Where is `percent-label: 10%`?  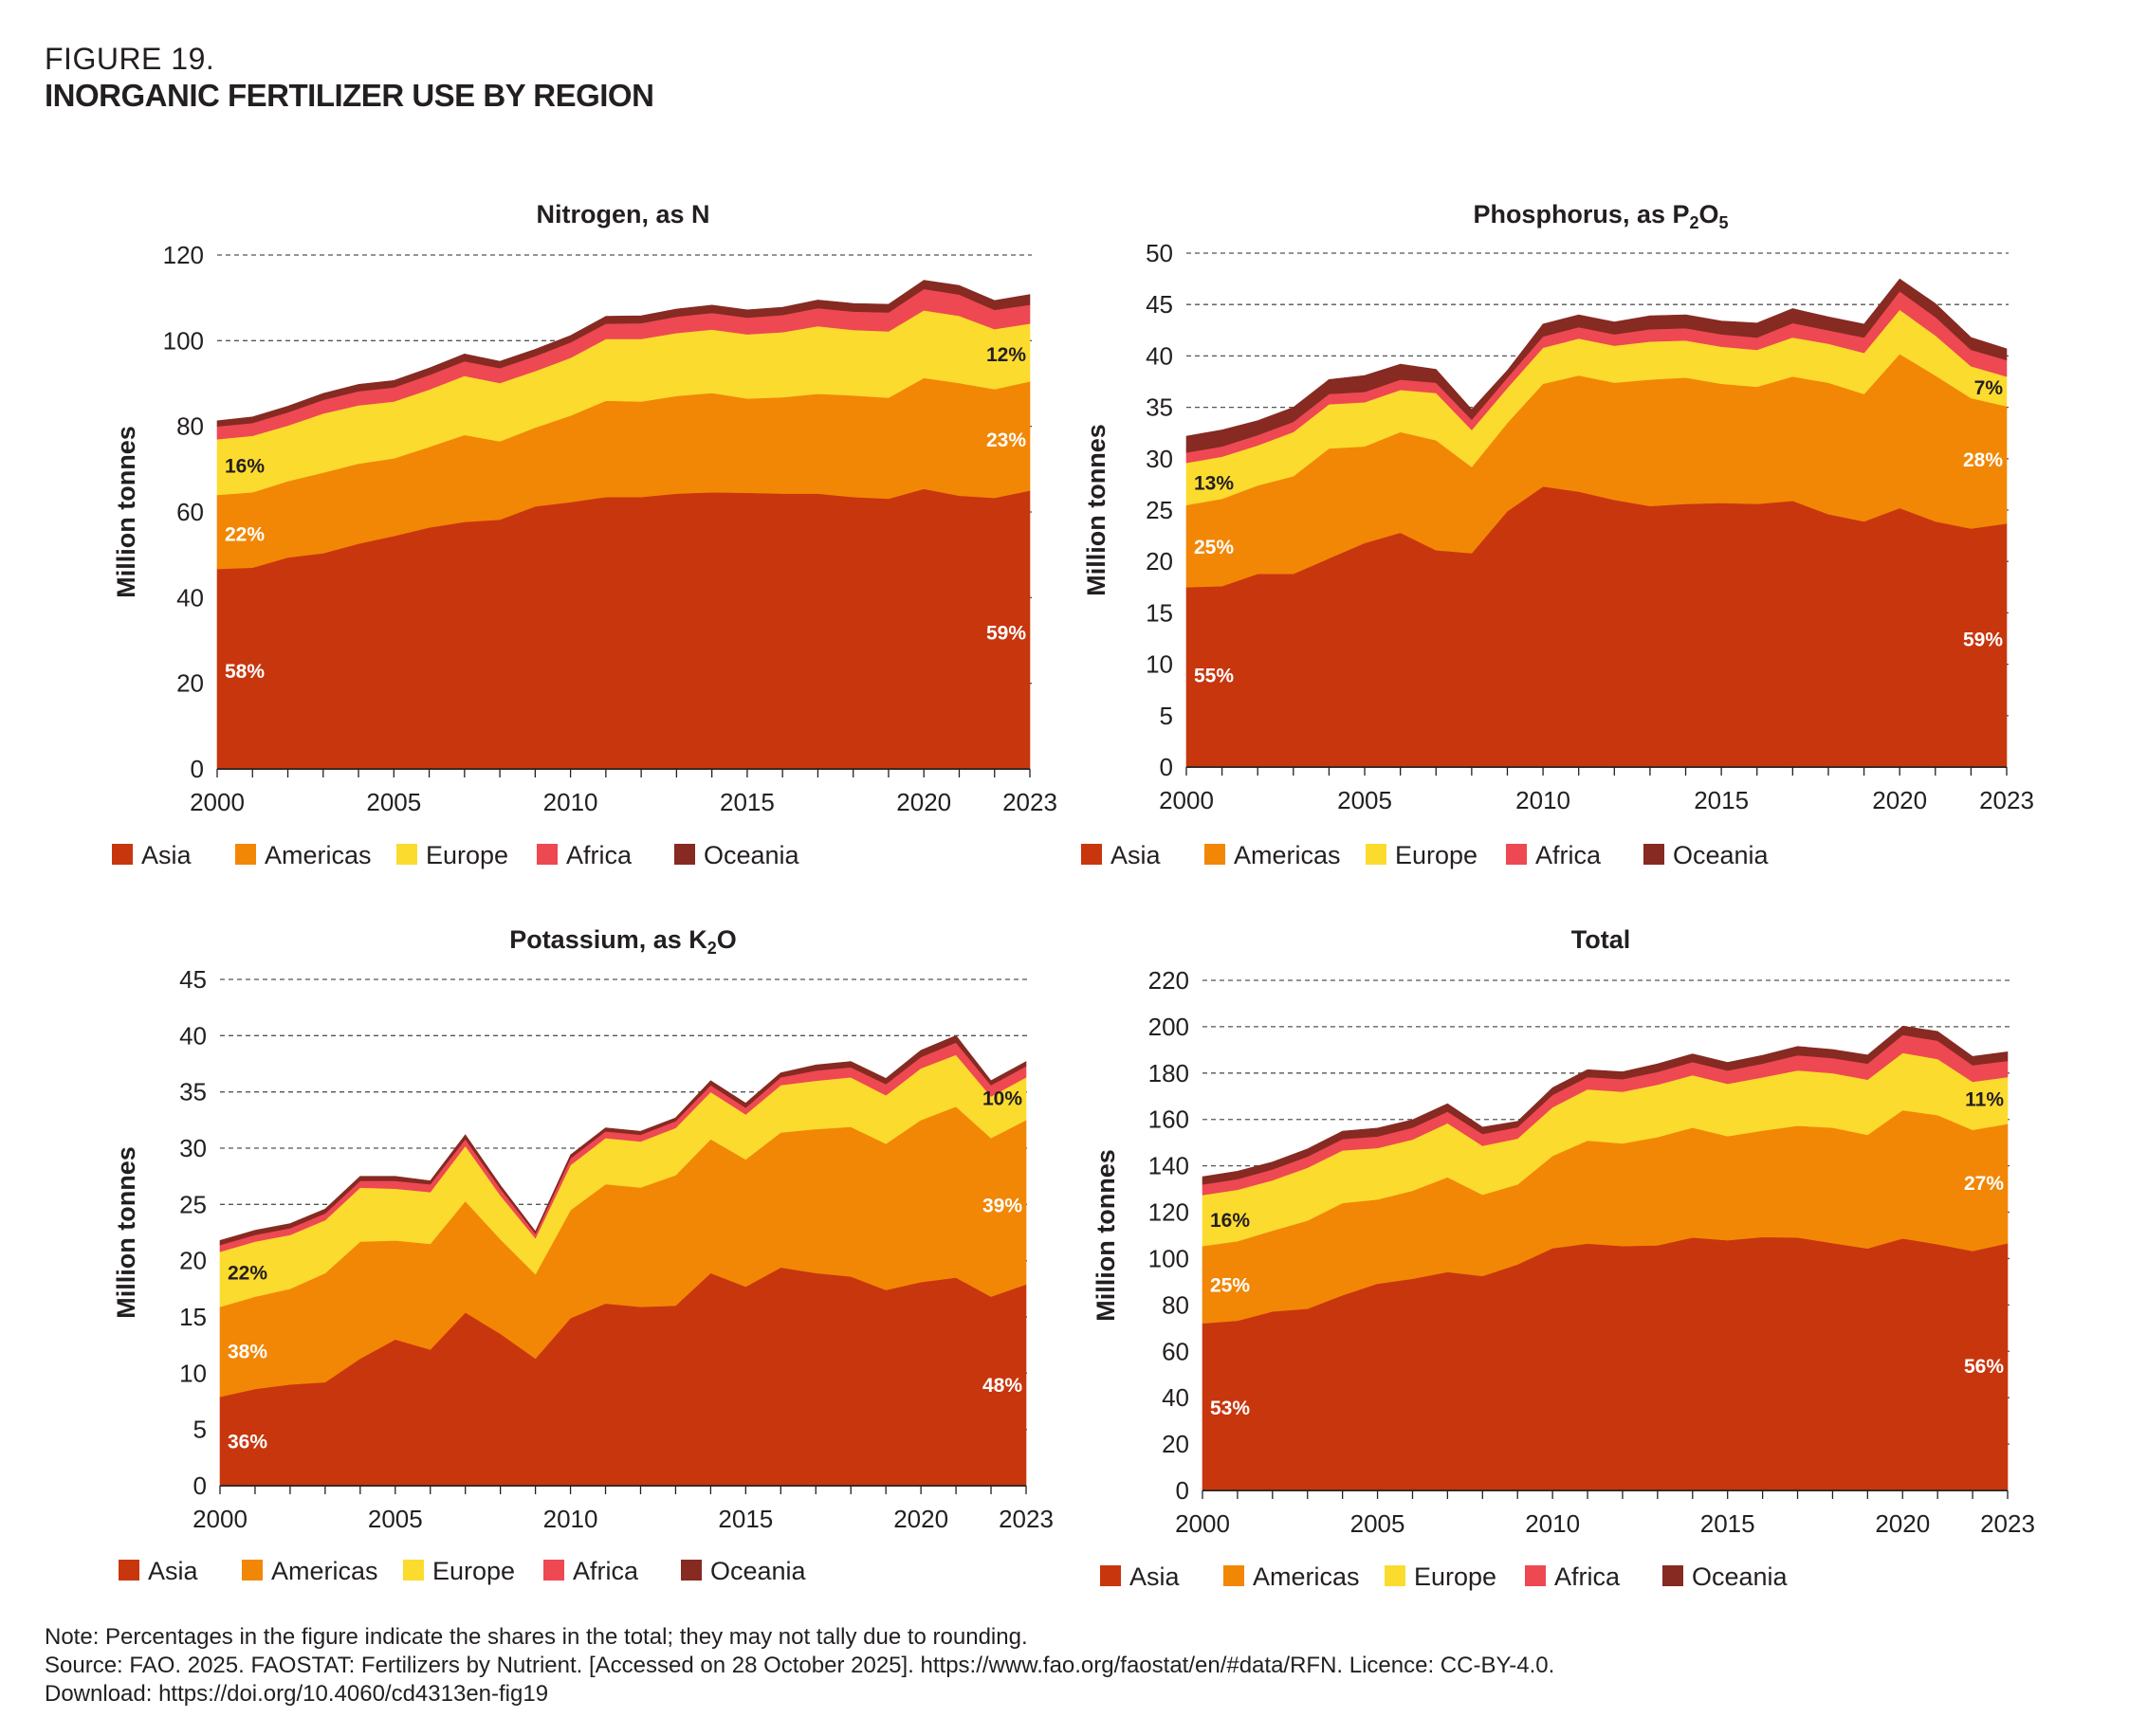
percent-label: 10% is located at coordinates (1002, 1099).